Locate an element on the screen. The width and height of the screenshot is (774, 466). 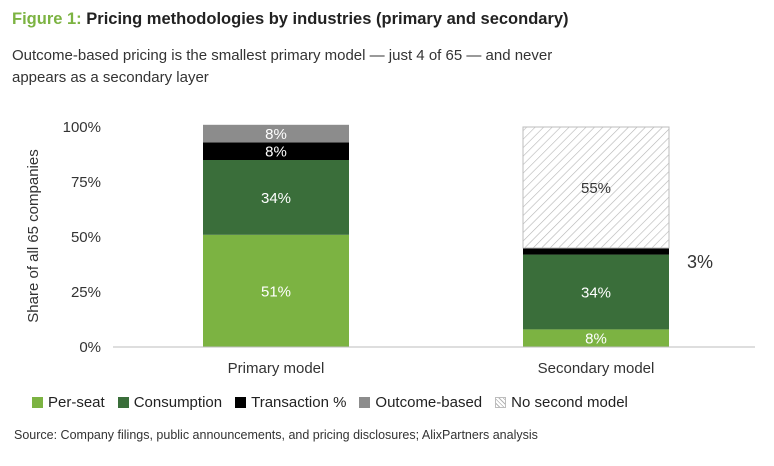
data-label: 51% is located at coordinates (276, 291).